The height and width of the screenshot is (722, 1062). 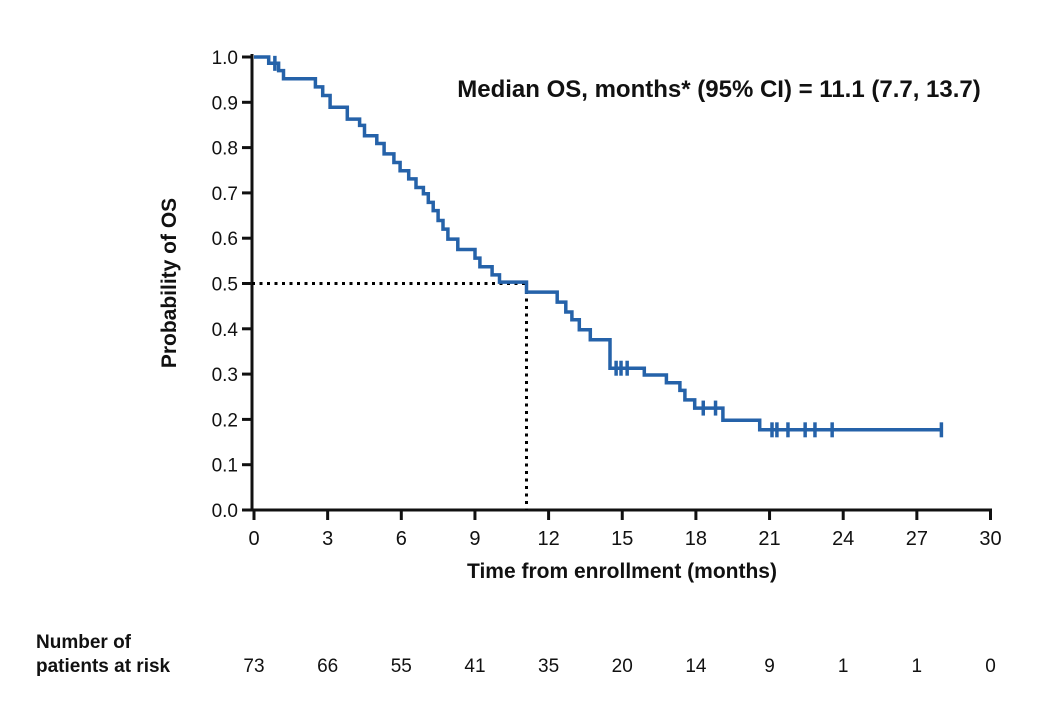 What do you see at coordinates (225, 58) in the screenshot?
I see `y-tick-label: 1.0` at bounding box center [225, 58].